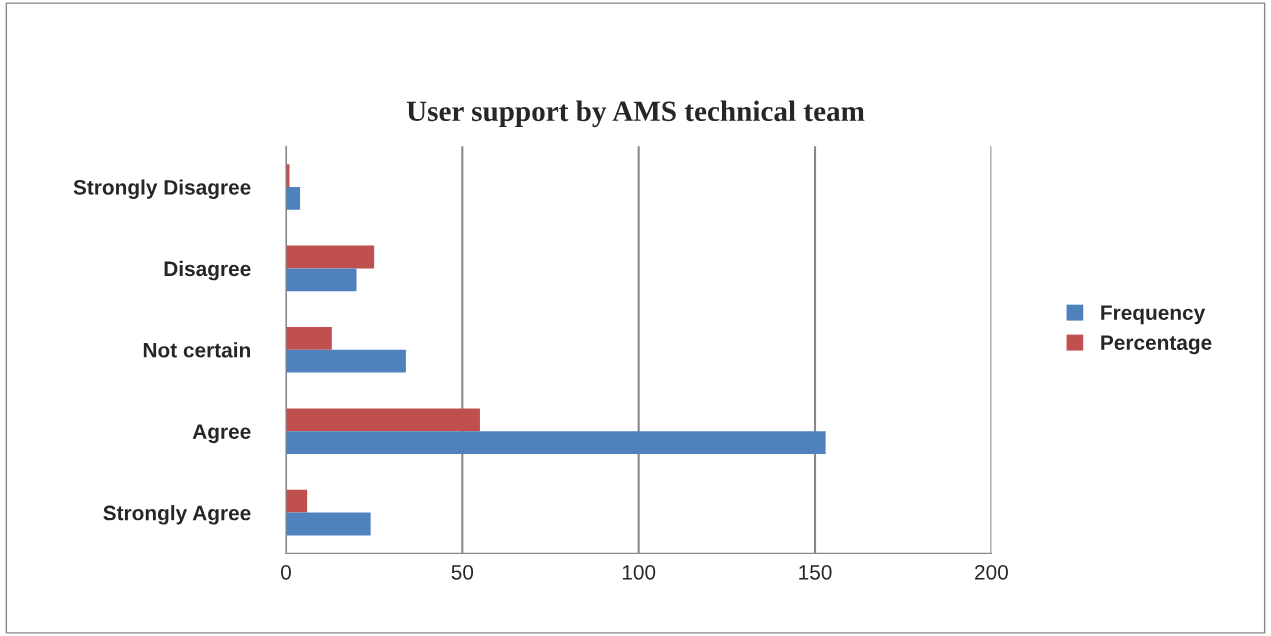 The image size is (1271, 636). What do you see at coordinates (177, 515) in the screenshot?
I see `y-tick-label: Strongly Agree` at bounding box center [177, 515].